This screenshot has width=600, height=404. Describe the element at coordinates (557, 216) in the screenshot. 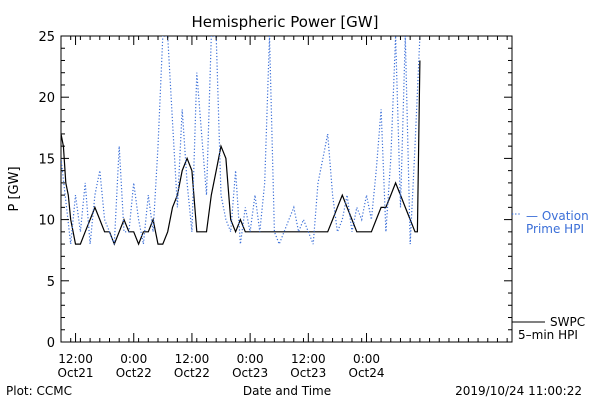

I see `legend-ovation-label-1: — Ovation` at that location.